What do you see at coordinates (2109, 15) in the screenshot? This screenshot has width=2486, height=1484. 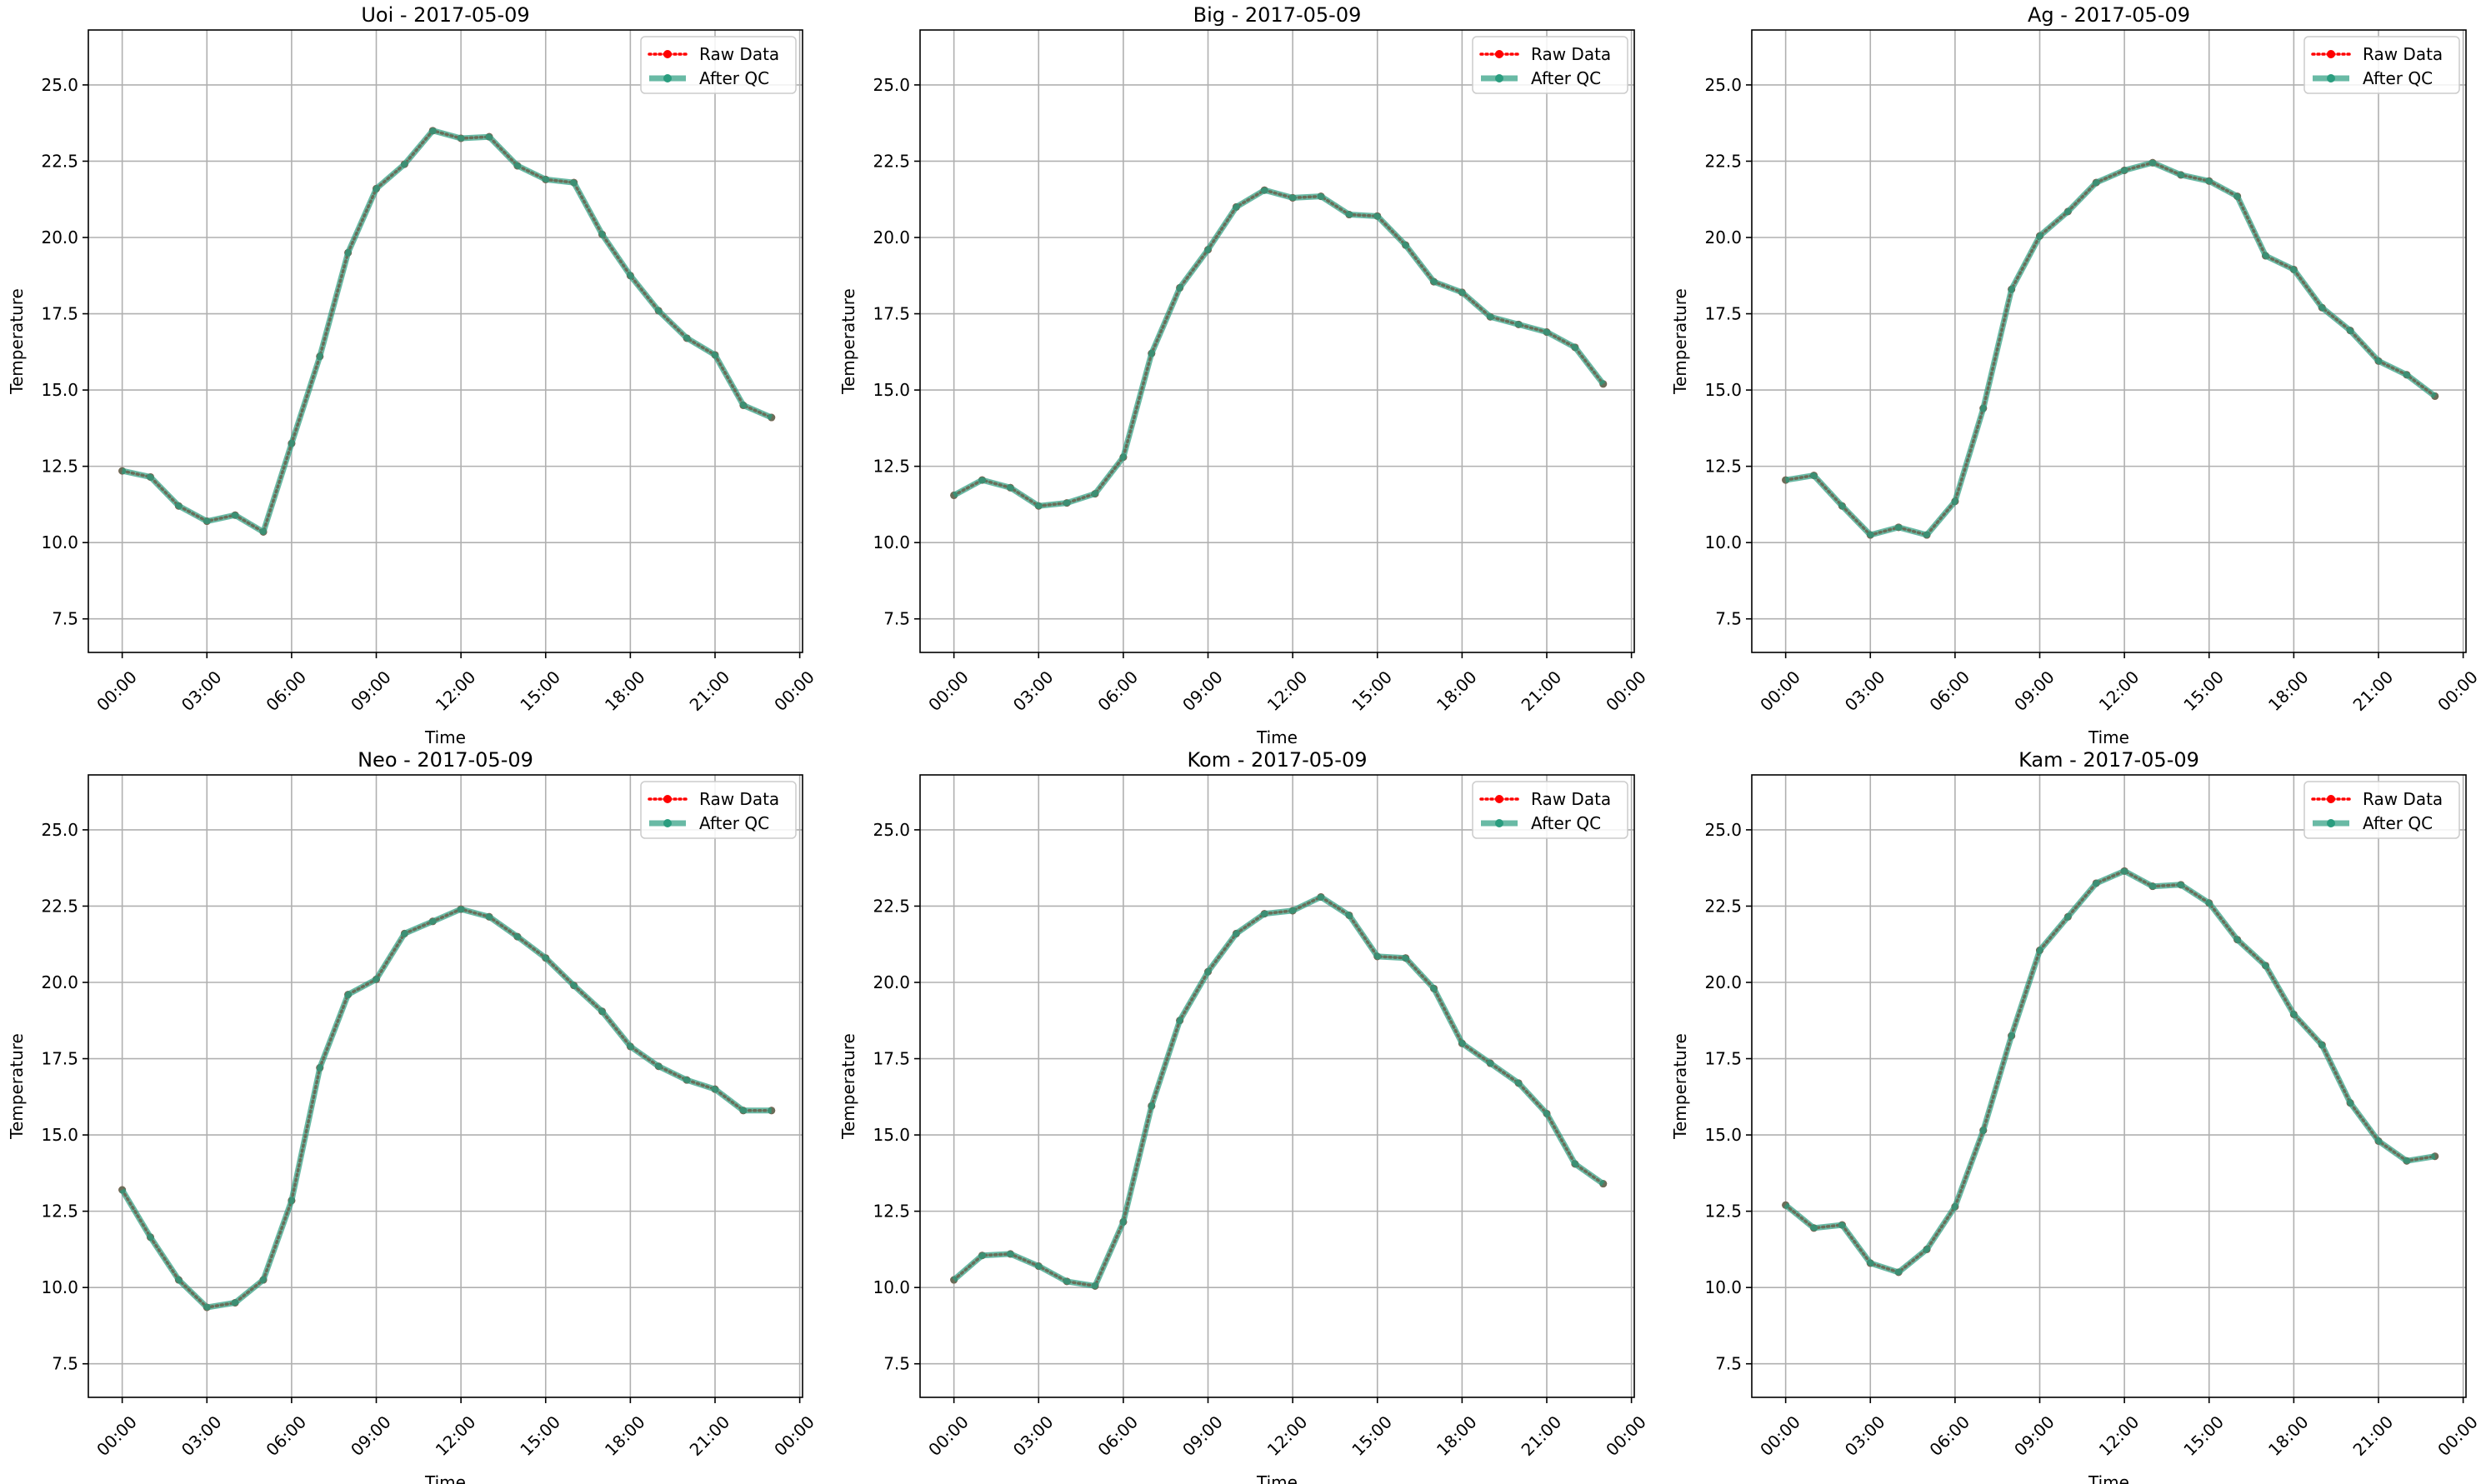 I see `chart-title: Ag - 2017-05-09` at bounding box center [2109, 15].